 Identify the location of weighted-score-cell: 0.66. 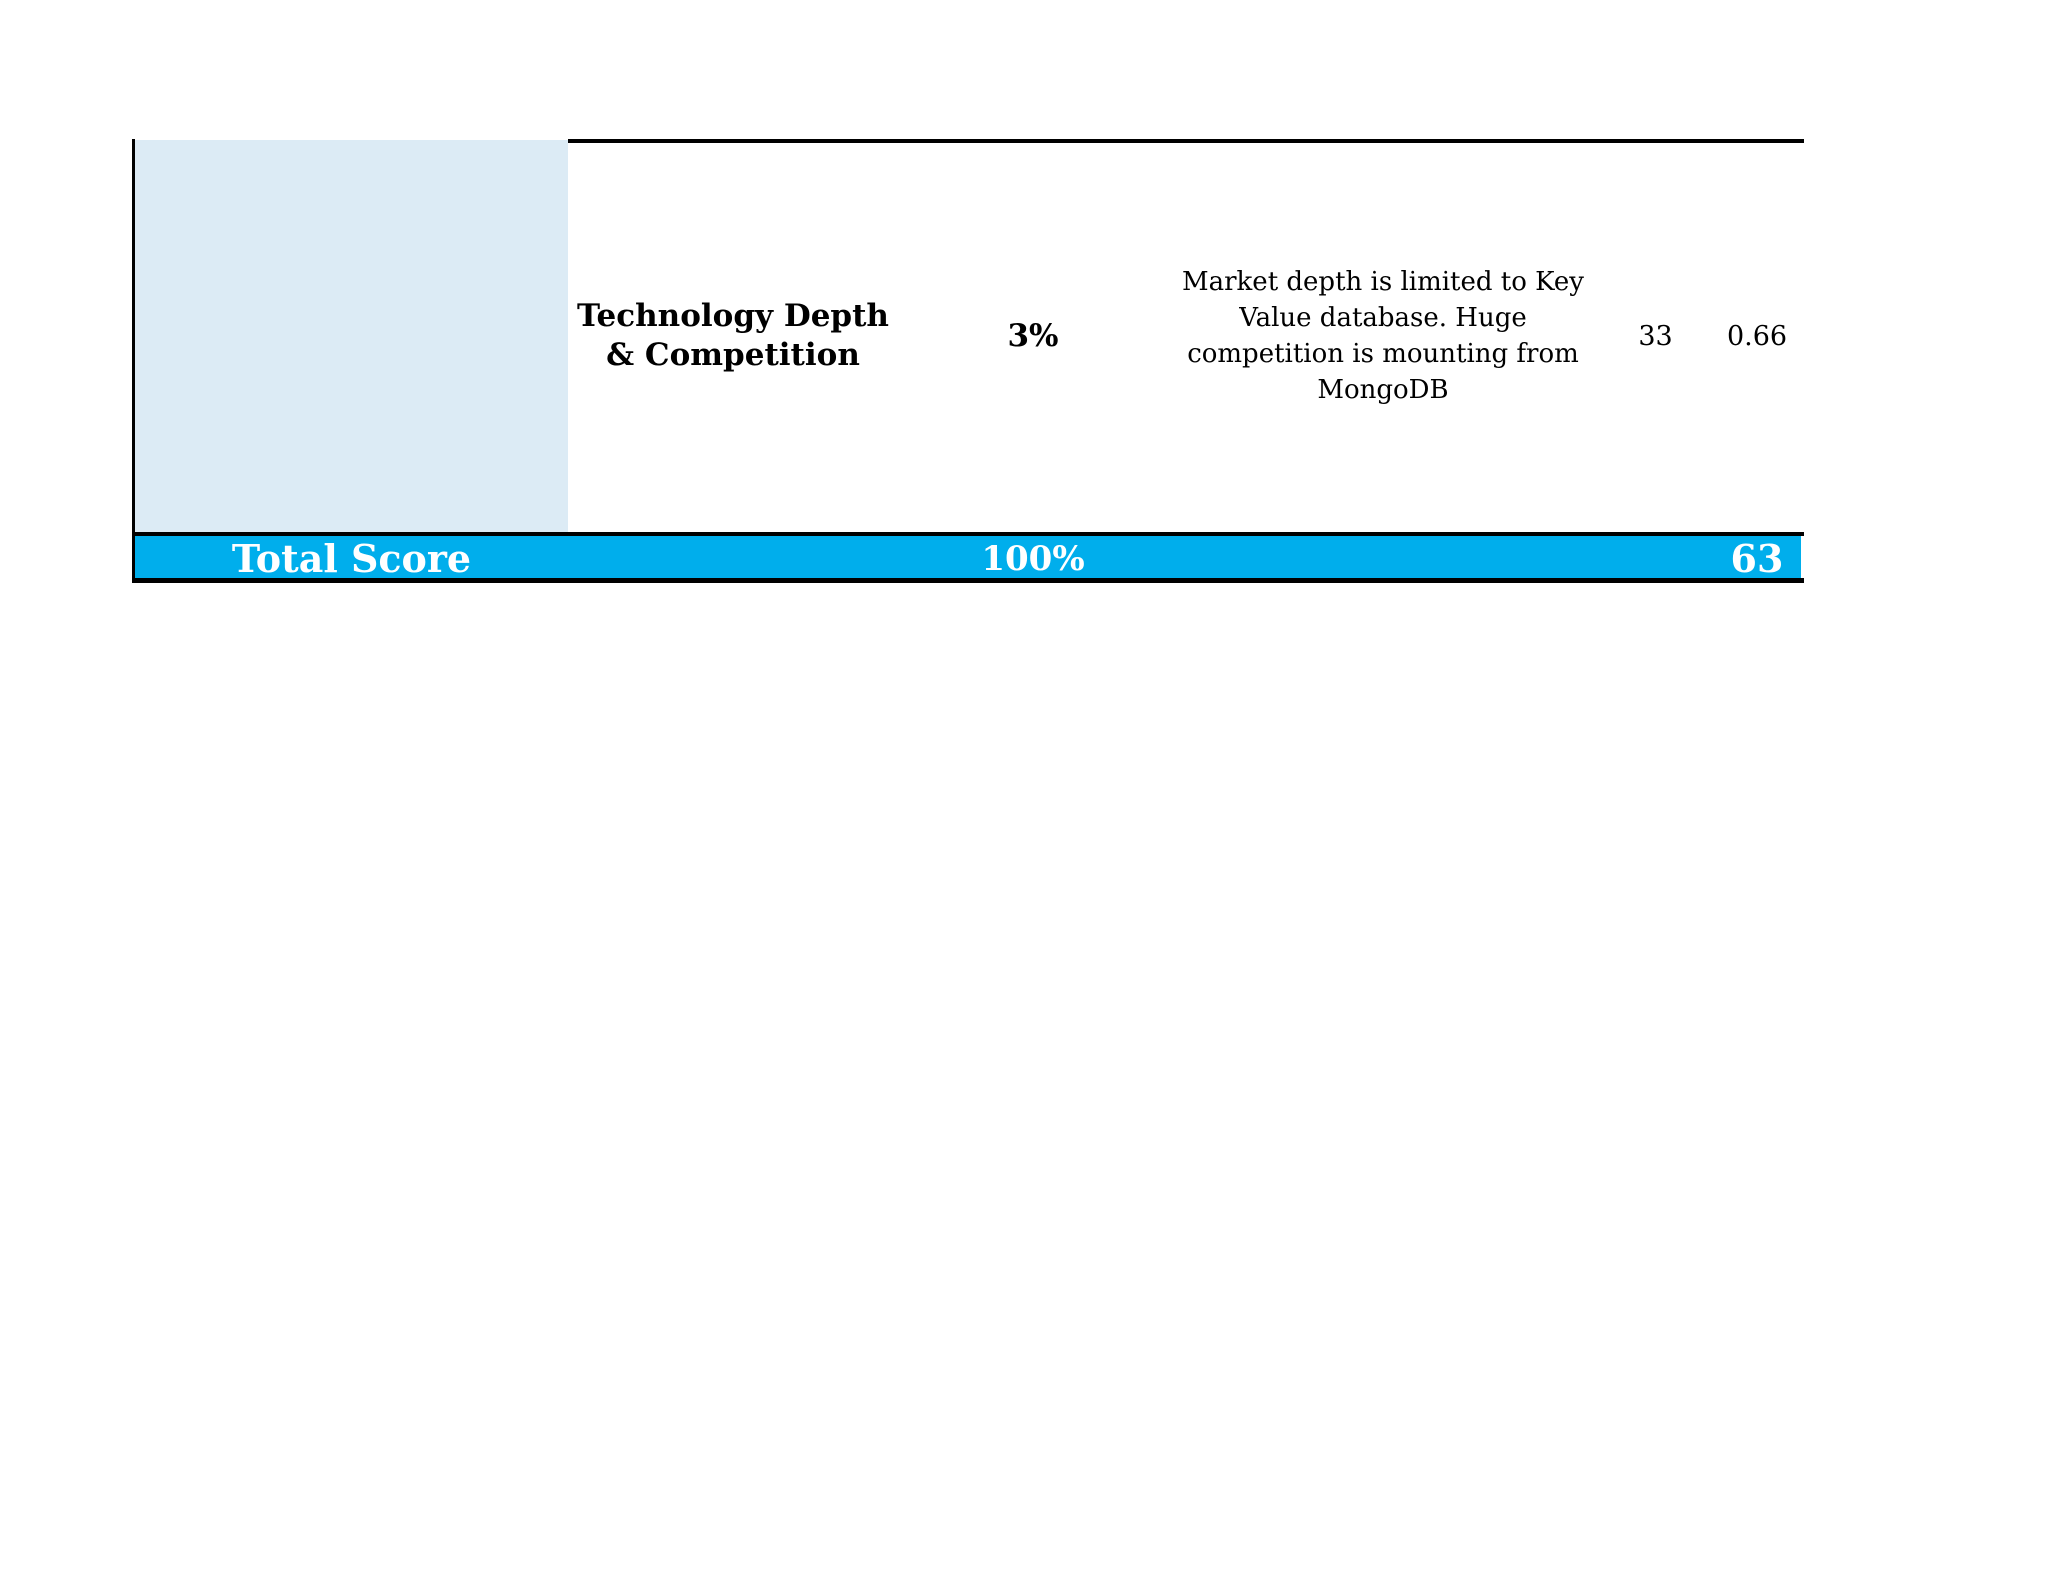
(1757, 336).